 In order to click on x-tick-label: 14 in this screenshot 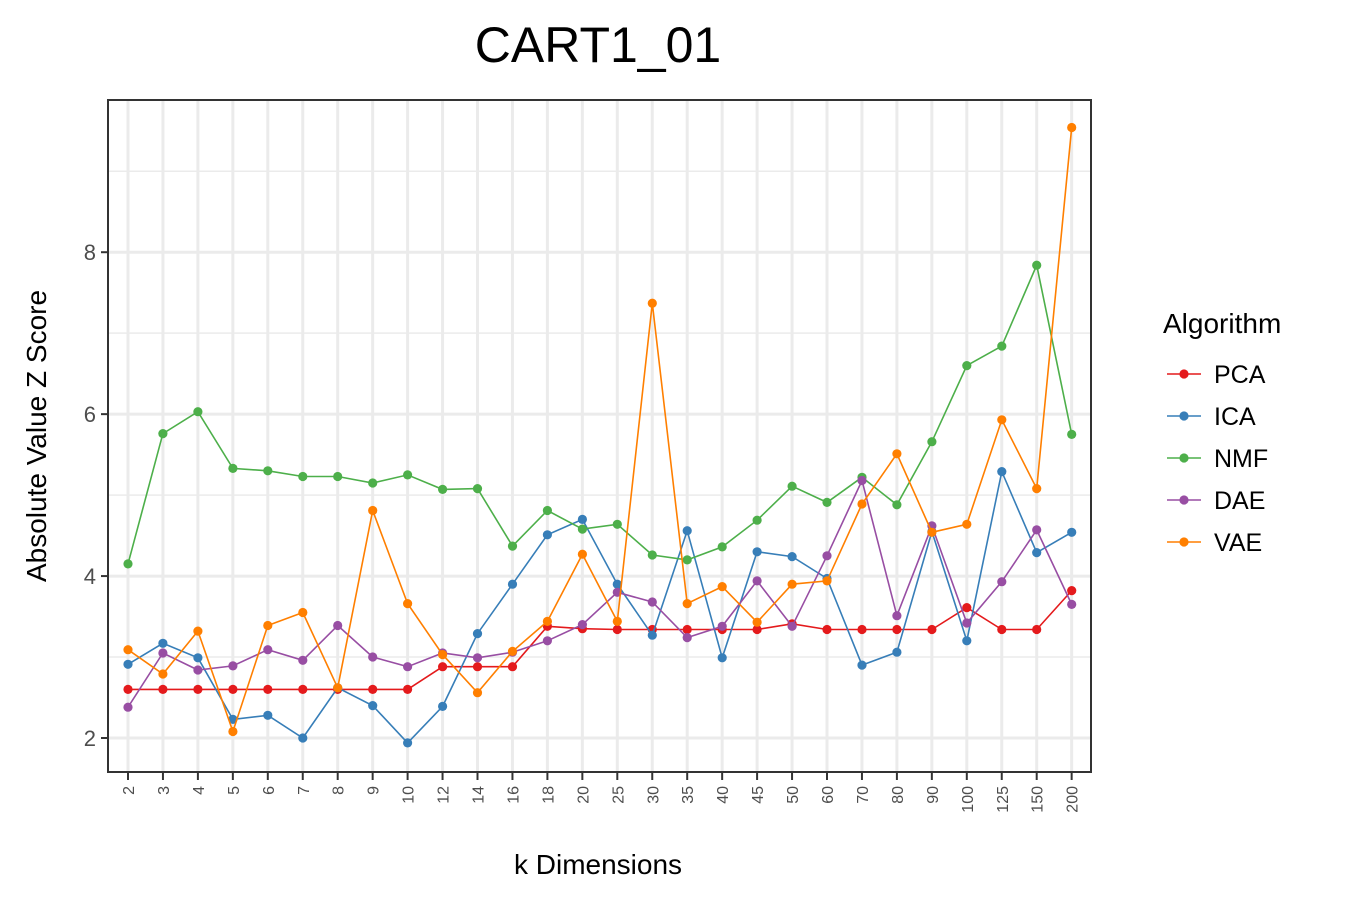, I will do `click(479, 795)`.